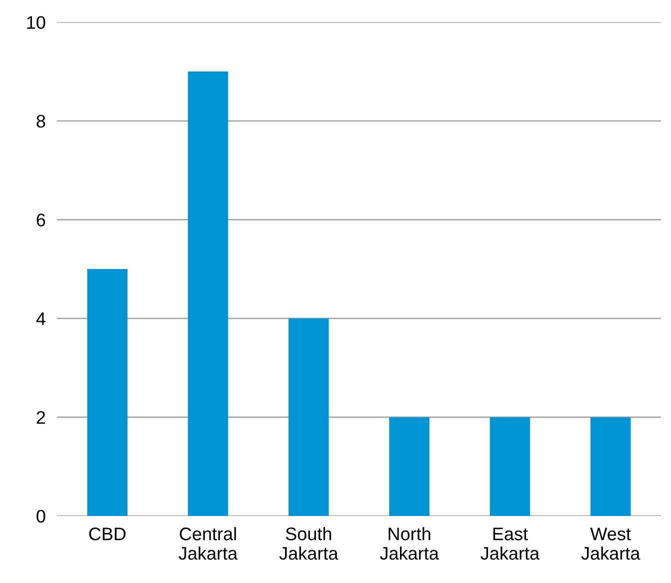 The height and width of the screenshot is (583, 671). Describe the element at coordinates (107, 534) in the screenshot. I see `x-tick-label: CBD` at that location.